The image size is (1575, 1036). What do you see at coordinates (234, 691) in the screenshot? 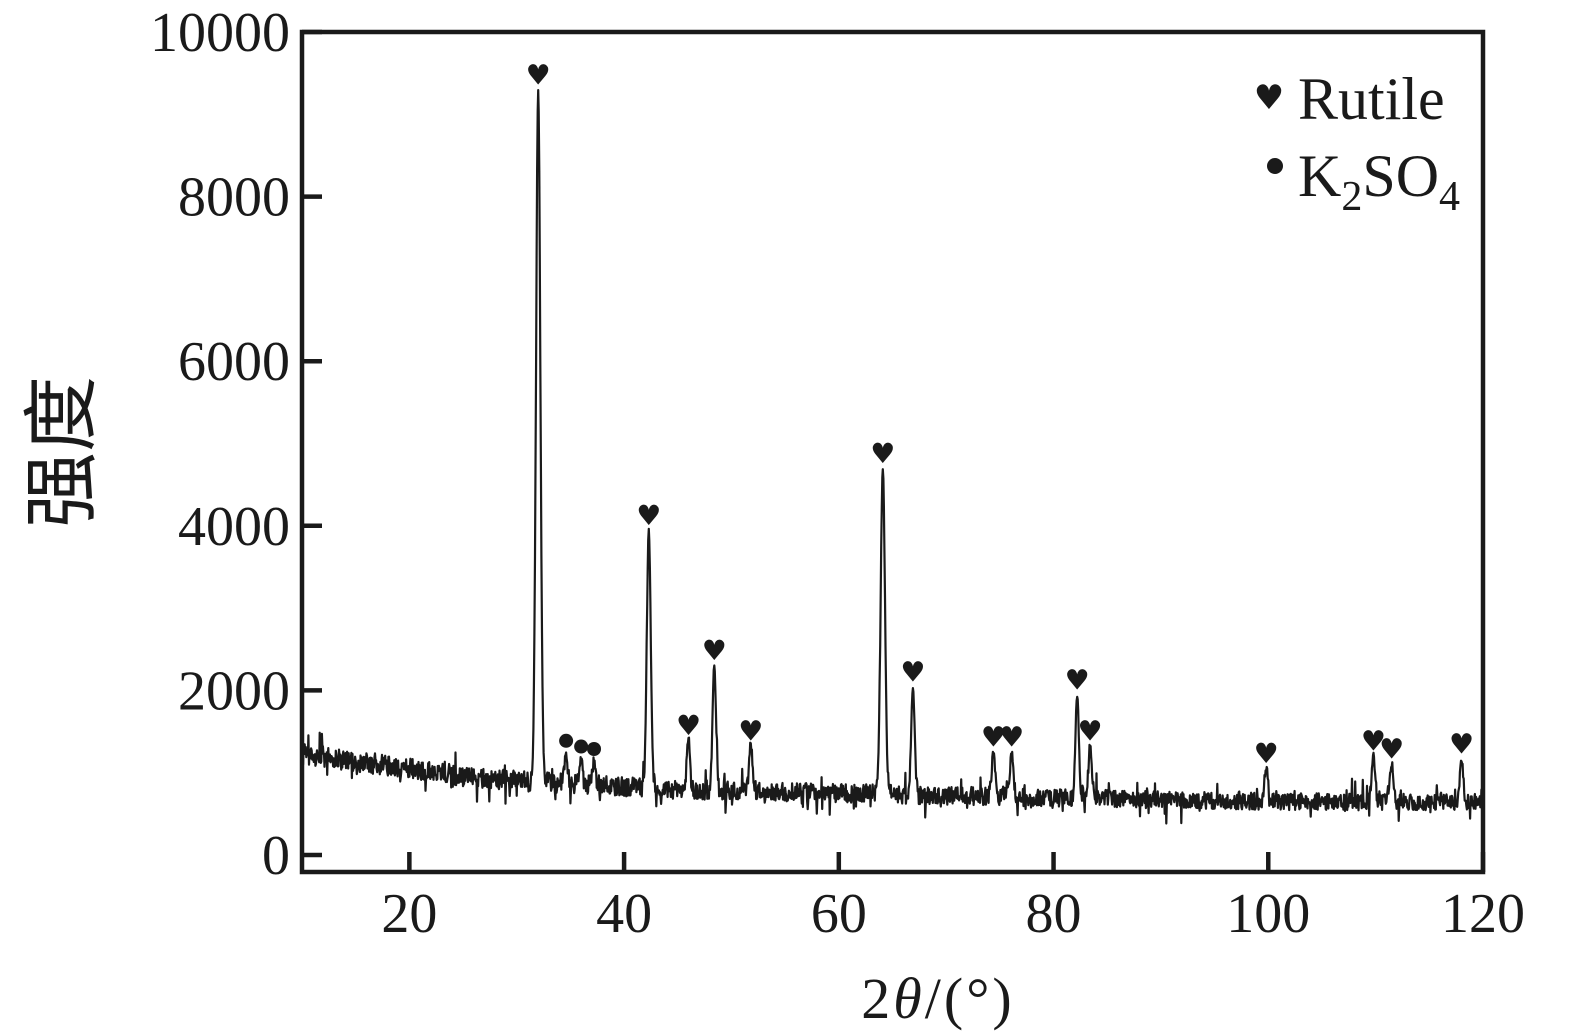
I see `y-tick-label: 2000` at bounding box center [234, 691].